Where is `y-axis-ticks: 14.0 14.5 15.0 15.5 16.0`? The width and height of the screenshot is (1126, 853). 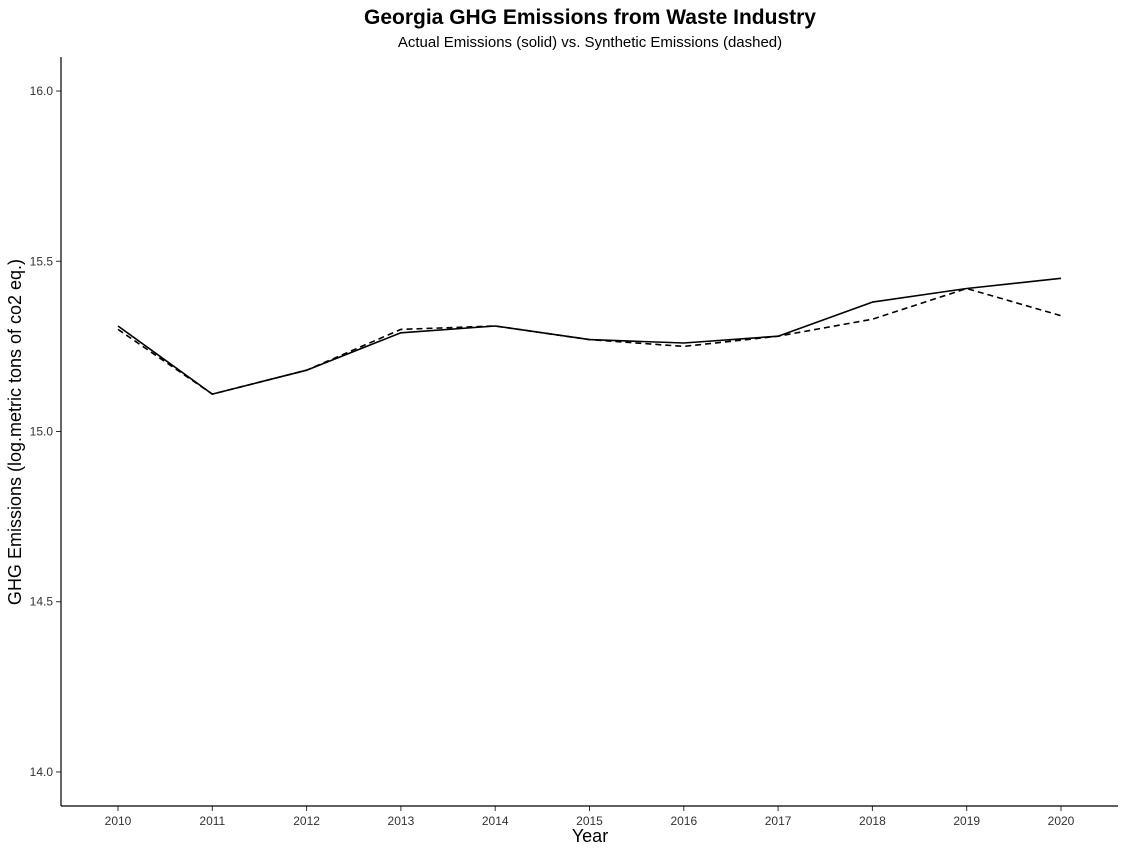
y-axis-ticks: 14.0 14.5 15.0 15.5 16.0 is located at coordinates (45, 431).